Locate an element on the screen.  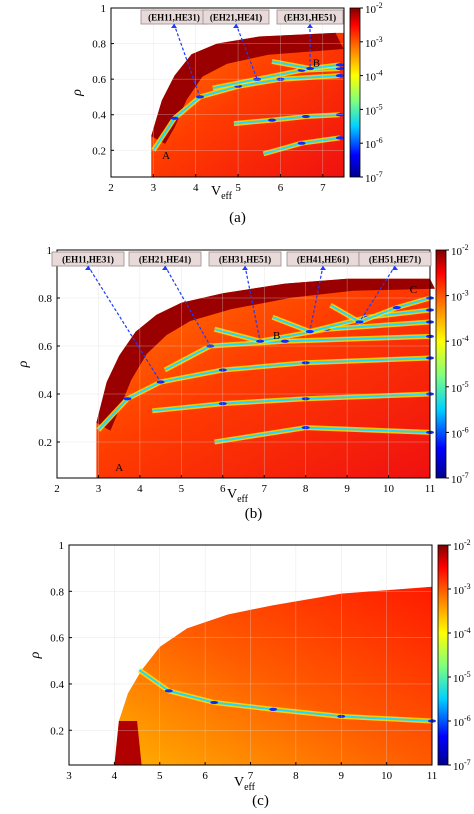
x-tick-label: 6 is located at coordinates (281, 188).